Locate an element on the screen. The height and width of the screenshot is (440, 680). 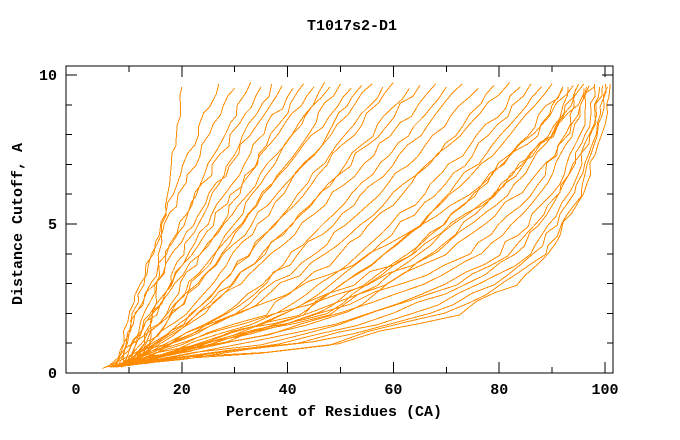
y-tick-label: 5 is located at coordinates (52, 225).